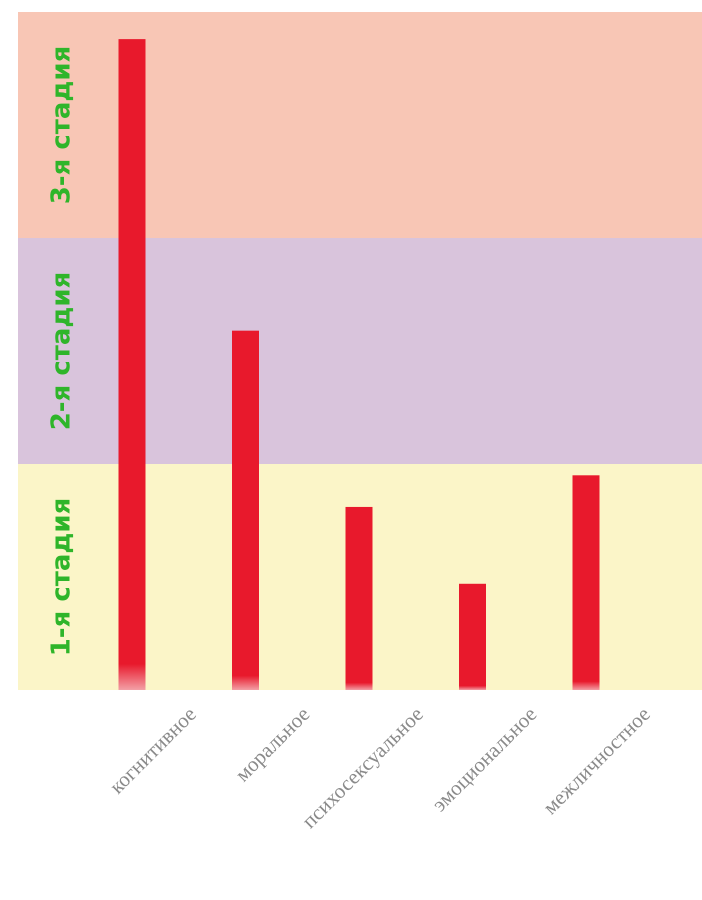 The width and height of the screenshot is (702, 900). I want to click on stage-band-label-2: 2-я стадия, so click(62, 351).